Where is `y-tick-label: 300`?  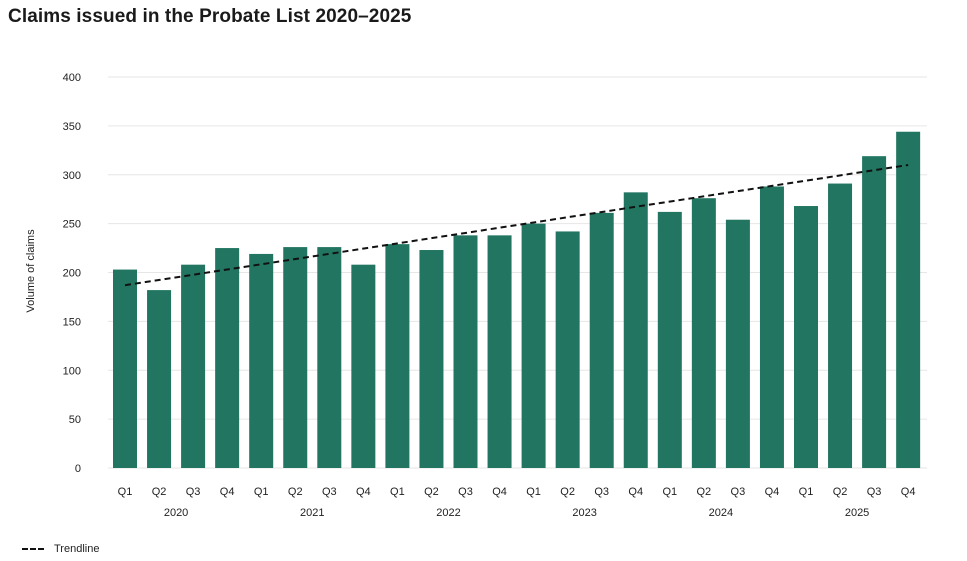
y-tick-label: 300 is located at coordinates (72, 176).